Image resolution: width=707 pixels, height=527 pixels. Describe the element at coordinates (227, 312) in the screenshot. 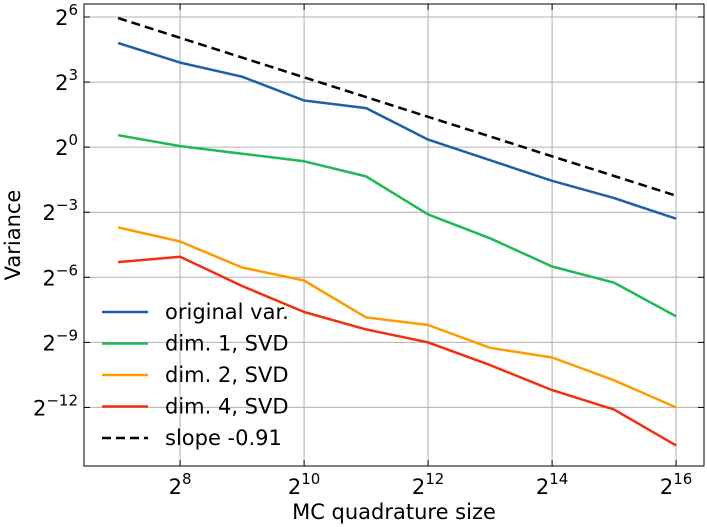

I see `legend-label: original var.` at that location.